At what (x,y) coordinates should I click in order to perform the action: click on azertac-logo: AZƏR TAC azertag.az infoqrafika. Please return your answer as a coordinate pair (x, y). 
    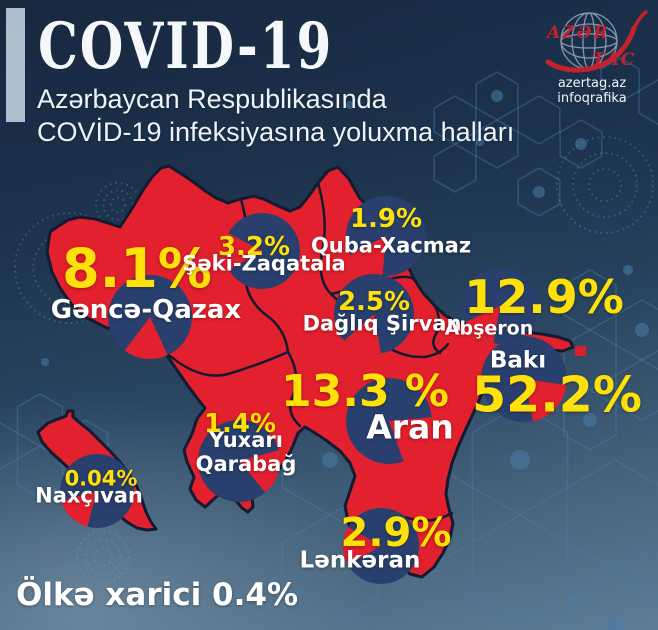
    Looking at the image, I should click on (592, 58).